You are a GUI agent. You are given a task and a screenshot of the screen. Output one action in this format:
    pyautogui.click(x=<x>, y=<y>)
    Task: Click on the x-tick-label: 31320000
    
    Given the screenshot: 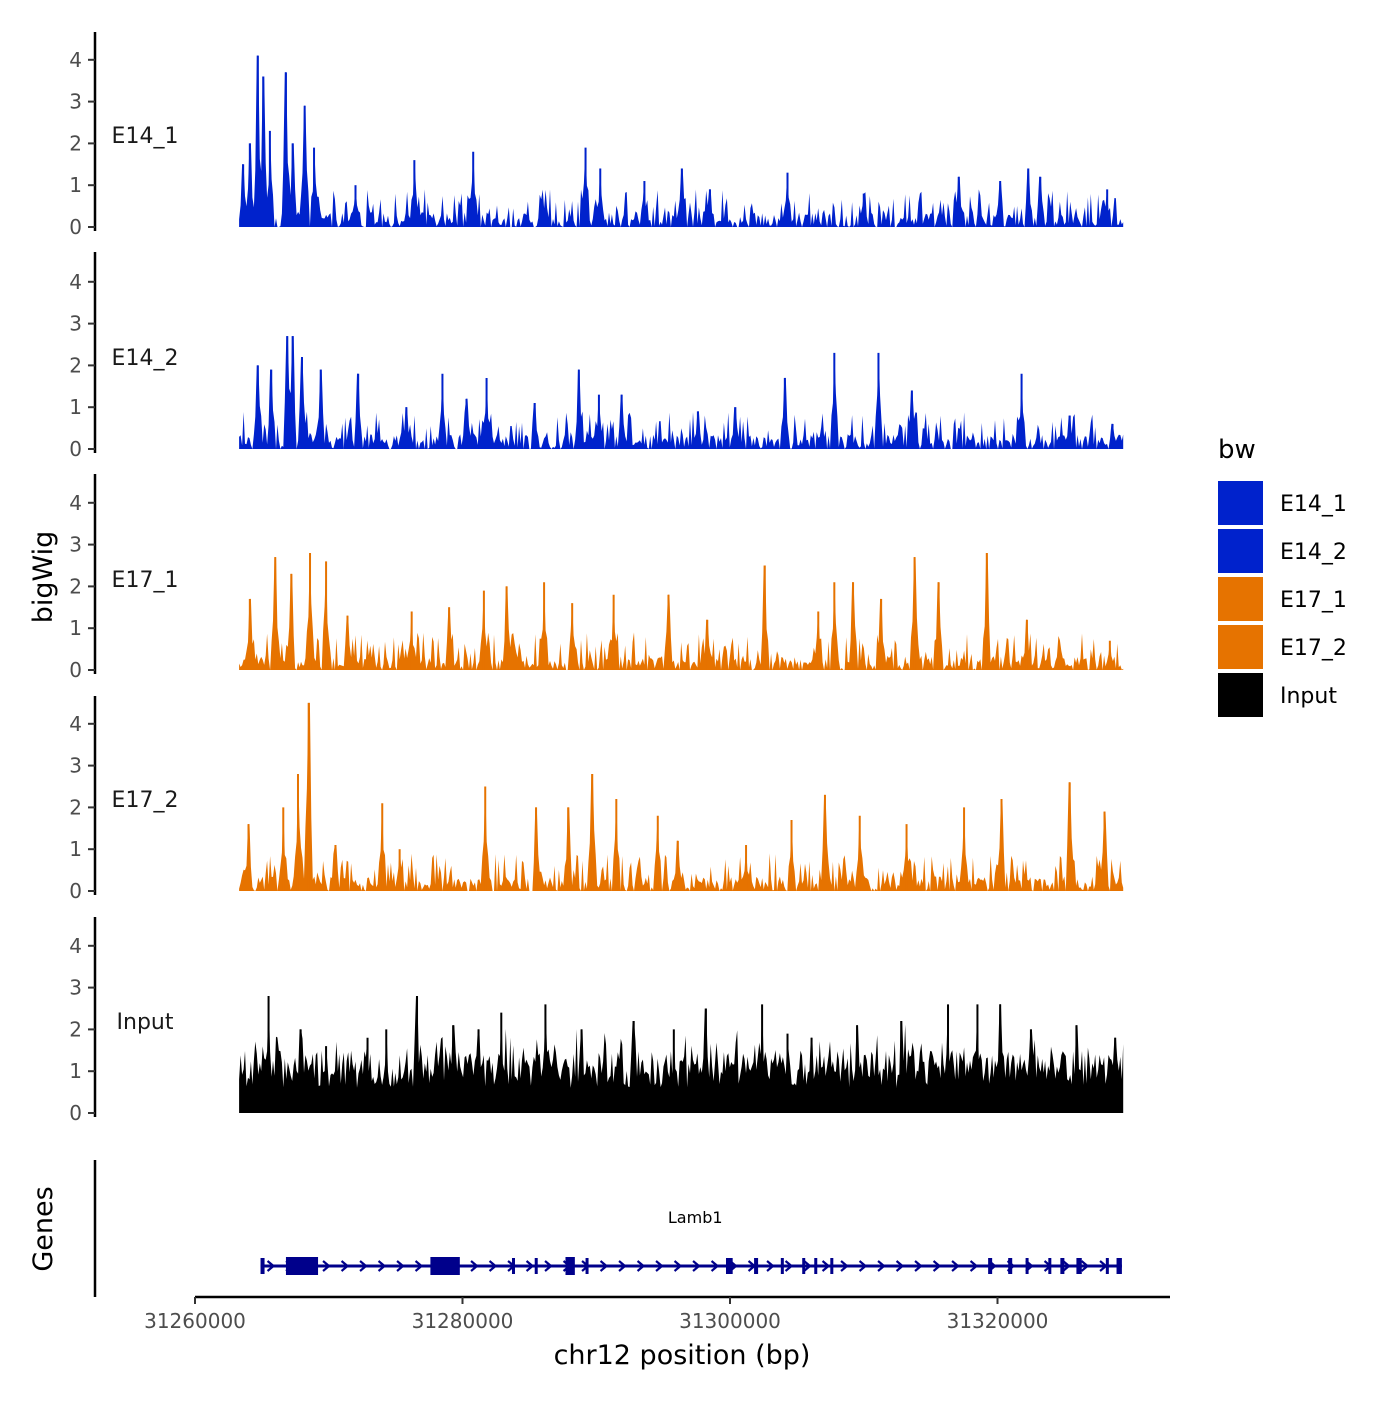 What is the action you would take?
    pyautogui.click(x=998, y=1321)
    